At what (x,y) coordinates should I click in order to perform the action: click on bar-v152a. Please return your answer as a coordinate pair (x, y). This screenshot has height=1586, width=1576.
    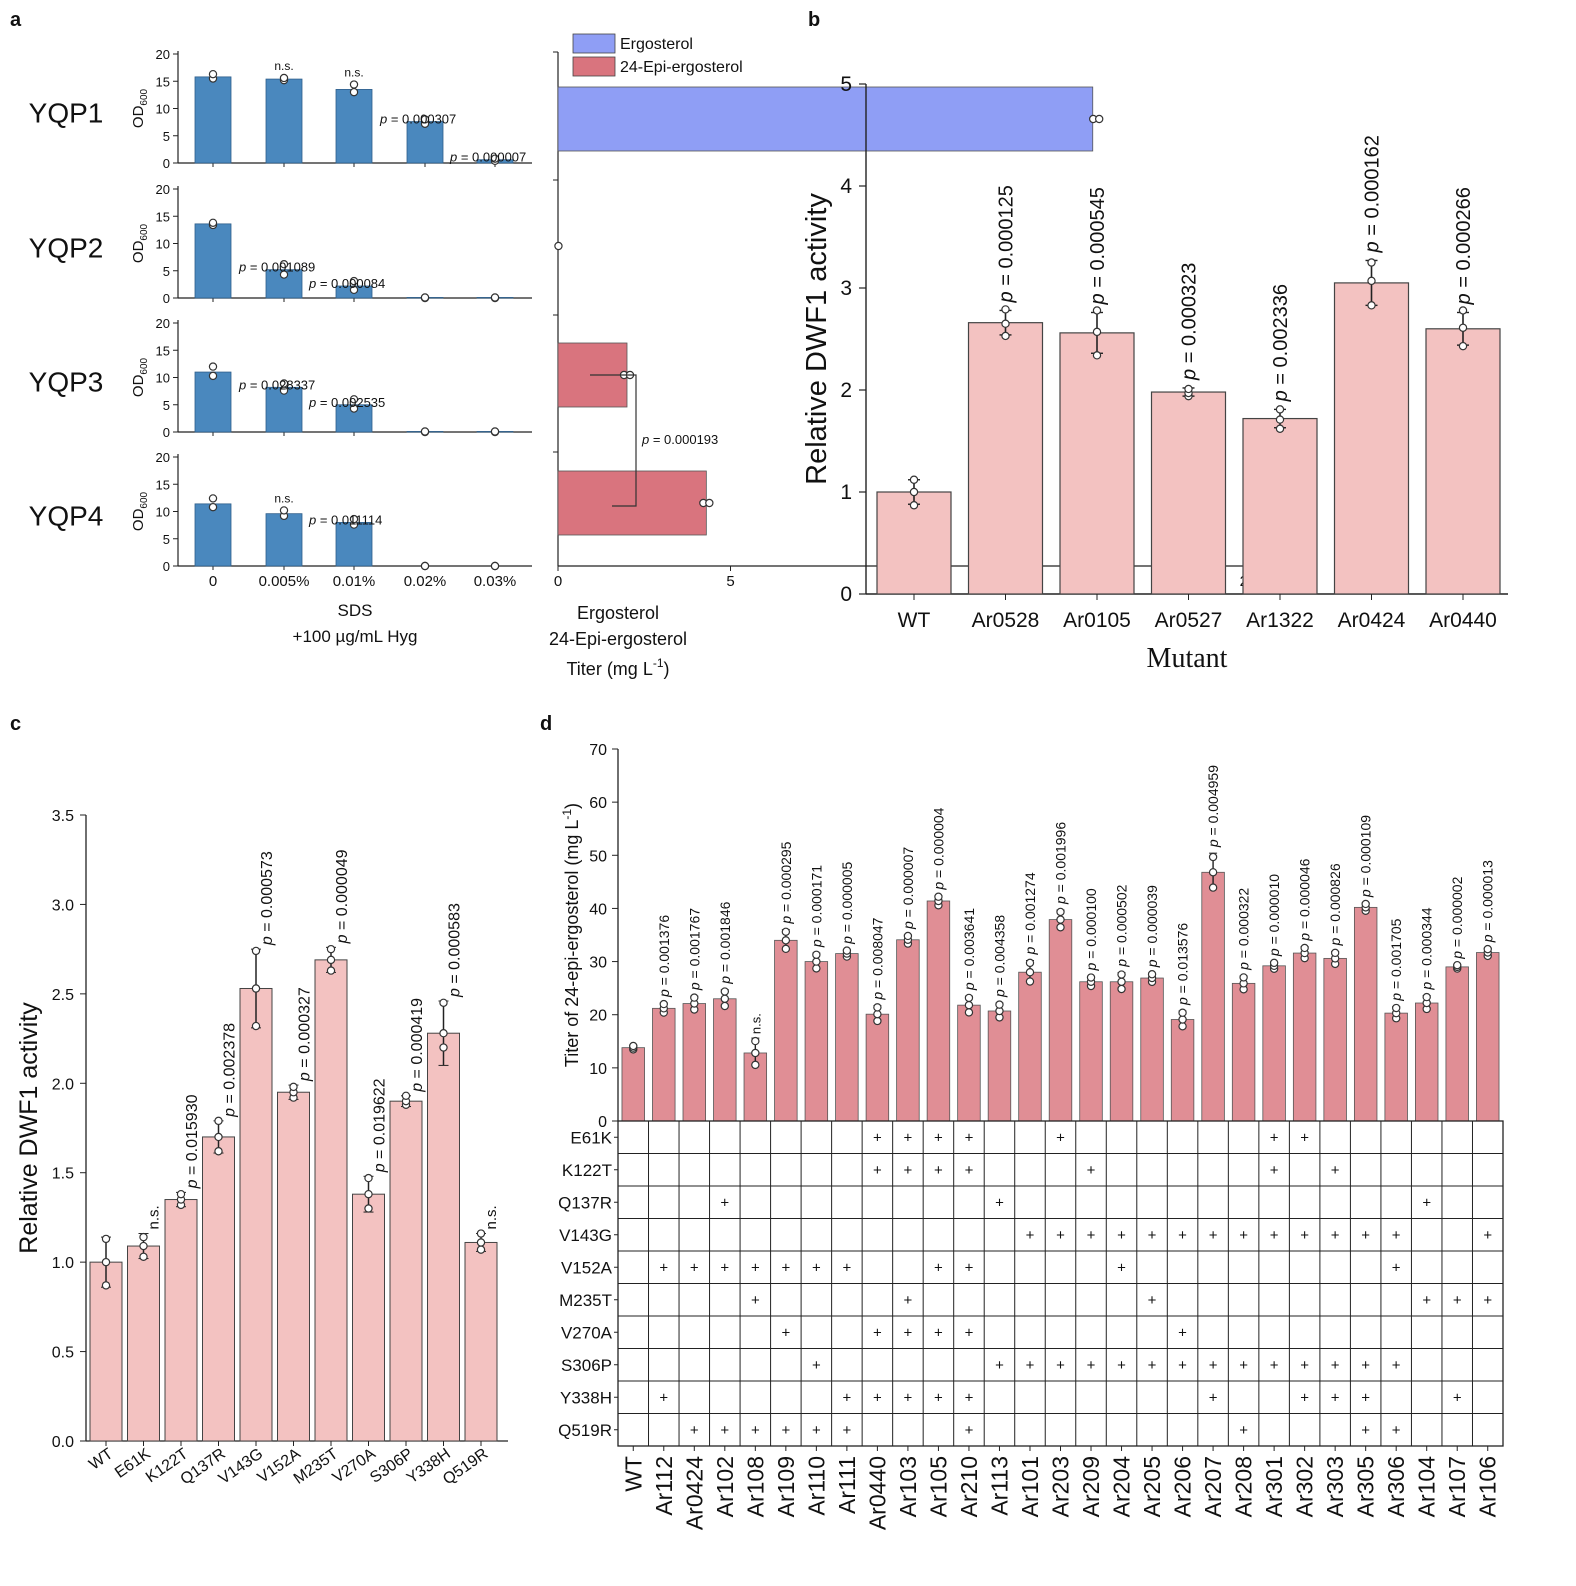
    Looking at the image, I should click on (293, 1266).